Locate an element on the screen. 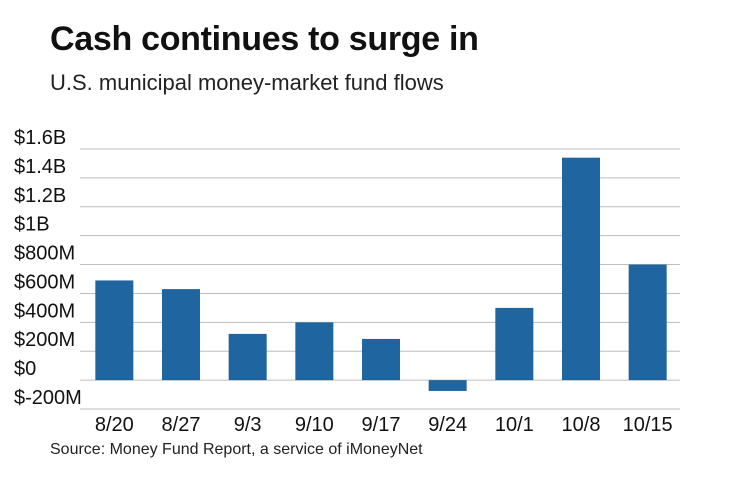 The image size is (740, 482). x-tick-label: 8/20 is located at coordinates (114, 425).